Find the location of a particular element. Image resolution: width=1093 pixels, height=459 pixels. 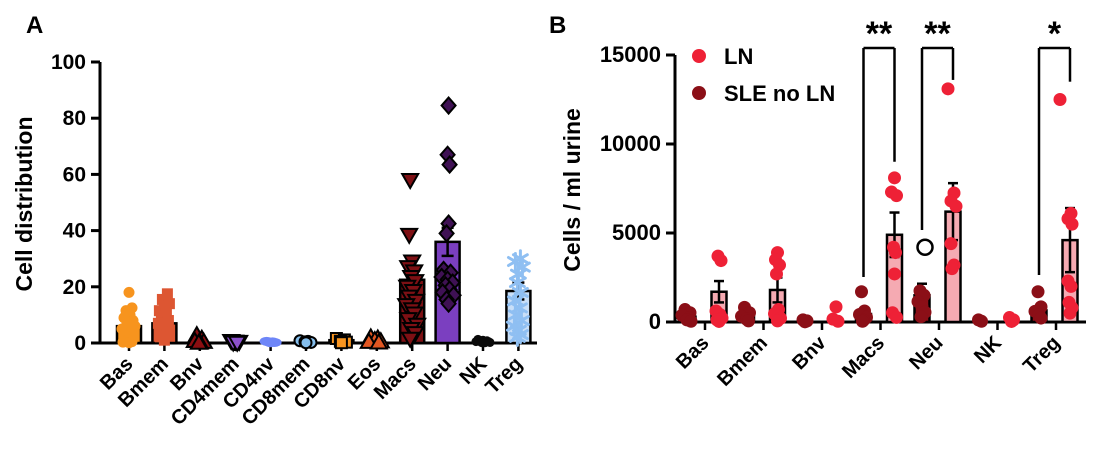

Neu-dot-SLE no LN is located at coordinates (921, 317).